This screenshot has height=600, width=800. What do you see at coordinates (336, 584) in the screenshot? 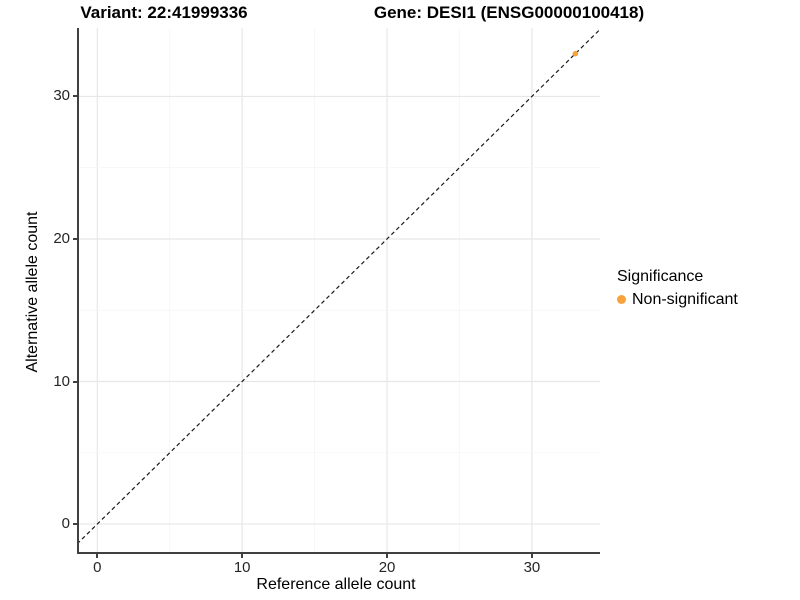
I see `x-axis-title: Reference allele count` at bounding box center [336, 584].